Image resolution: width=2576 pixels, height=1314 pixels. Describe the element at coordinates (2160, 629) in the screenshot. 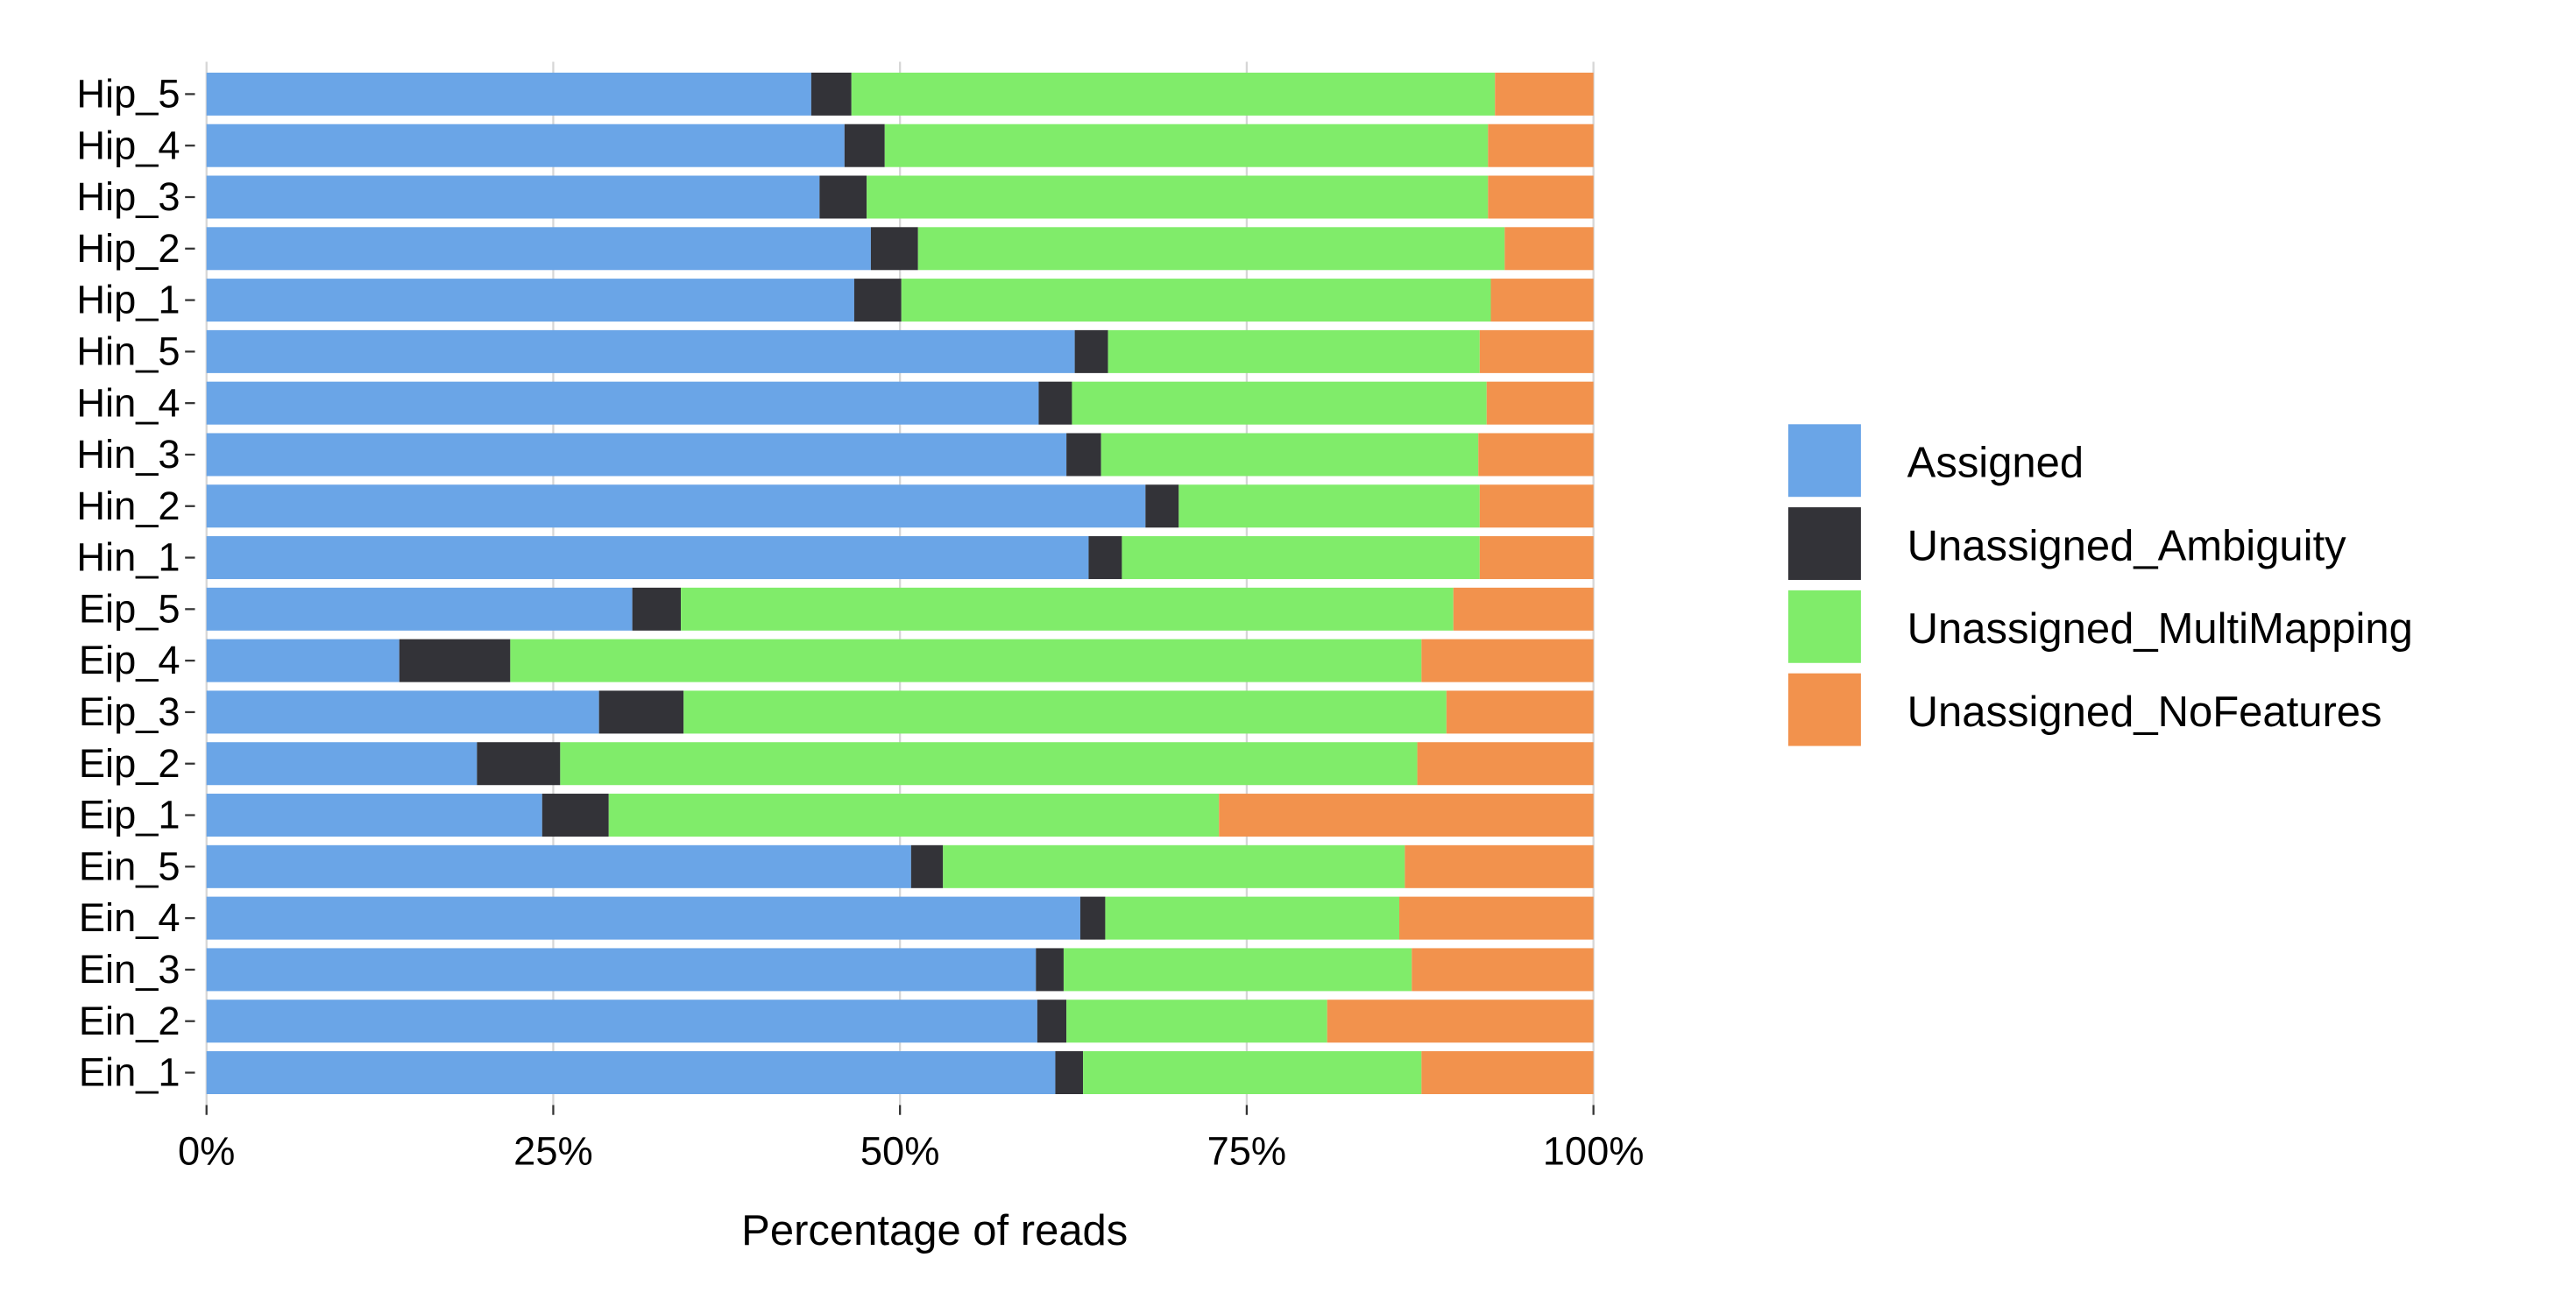

I see `legend-label: Unassigned_MultiMapping` at that location.